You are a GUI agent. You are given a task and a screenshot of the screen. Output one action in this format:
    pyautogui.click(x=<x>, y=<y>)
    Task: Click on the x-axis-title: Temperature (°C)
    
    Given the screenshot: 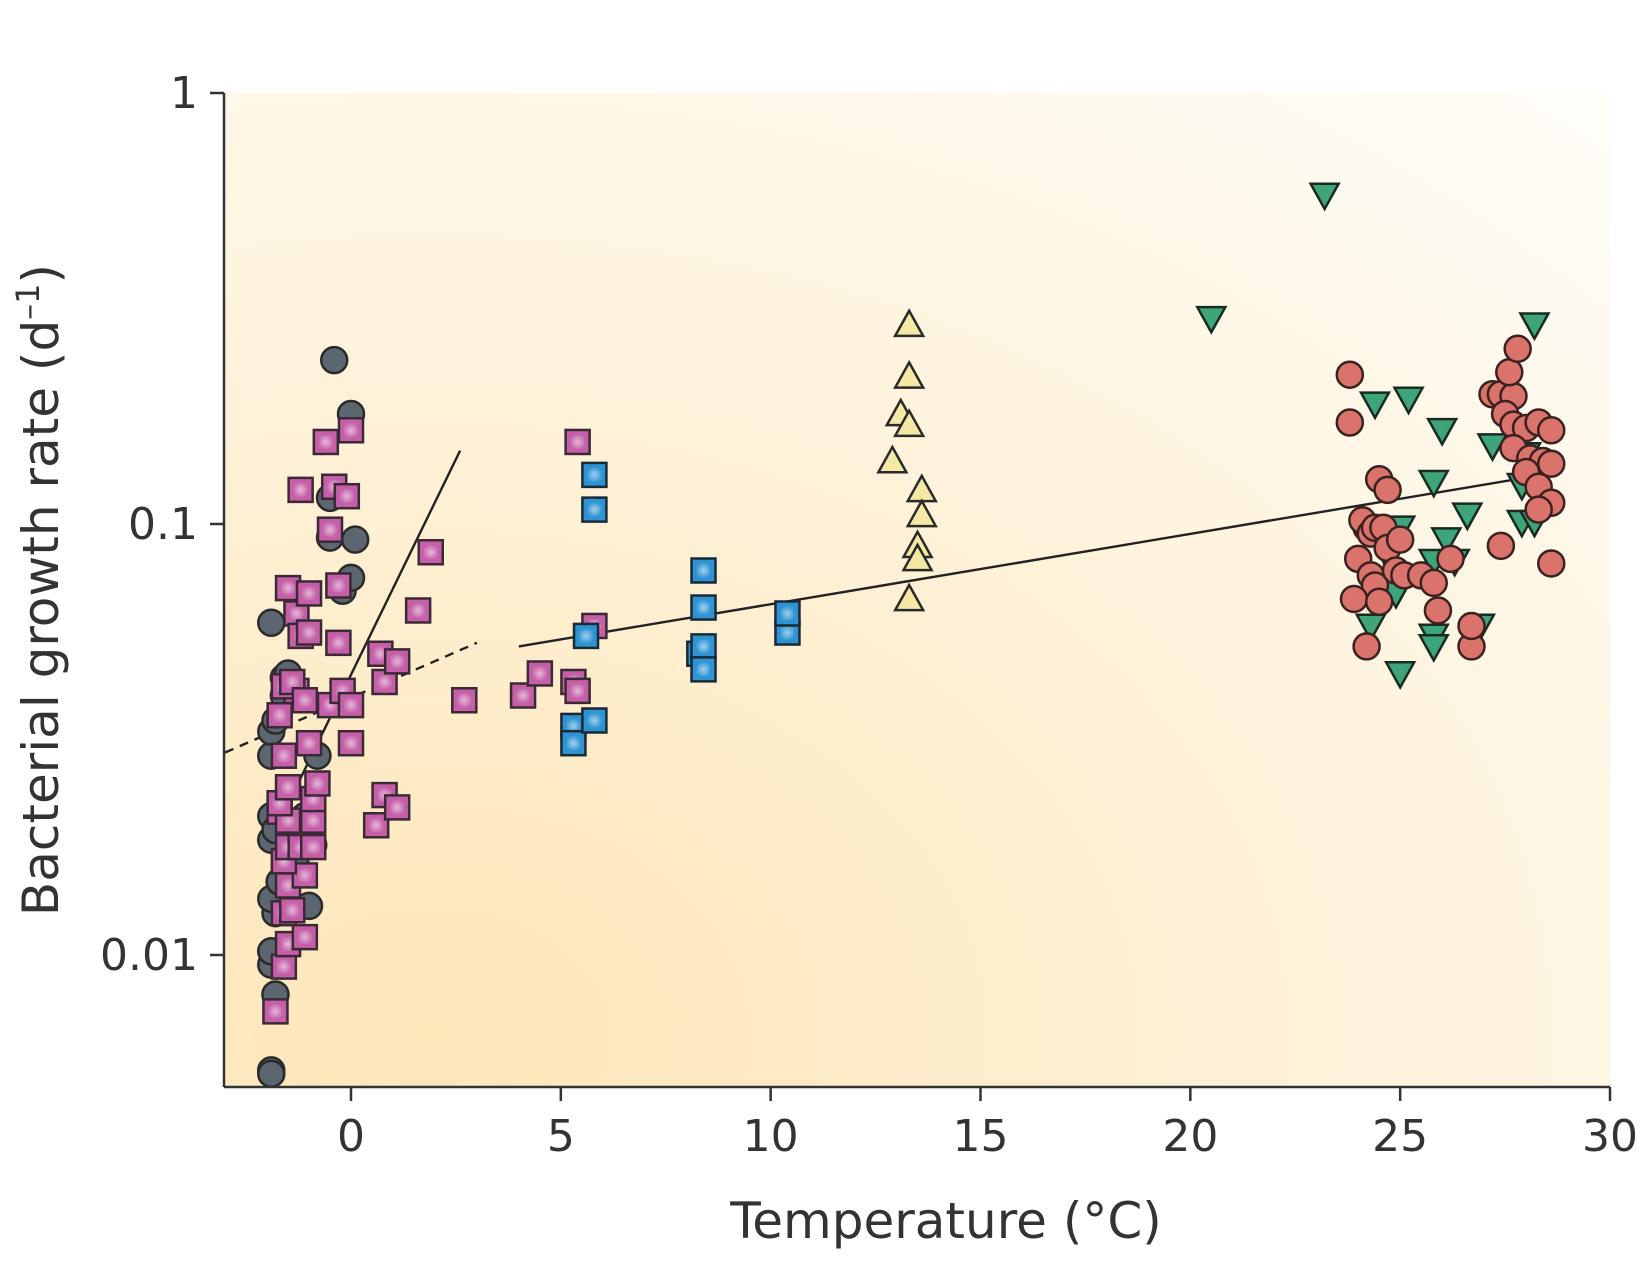 What is the action you would take?
    pyautogui.click(x=945, y=1221)
    